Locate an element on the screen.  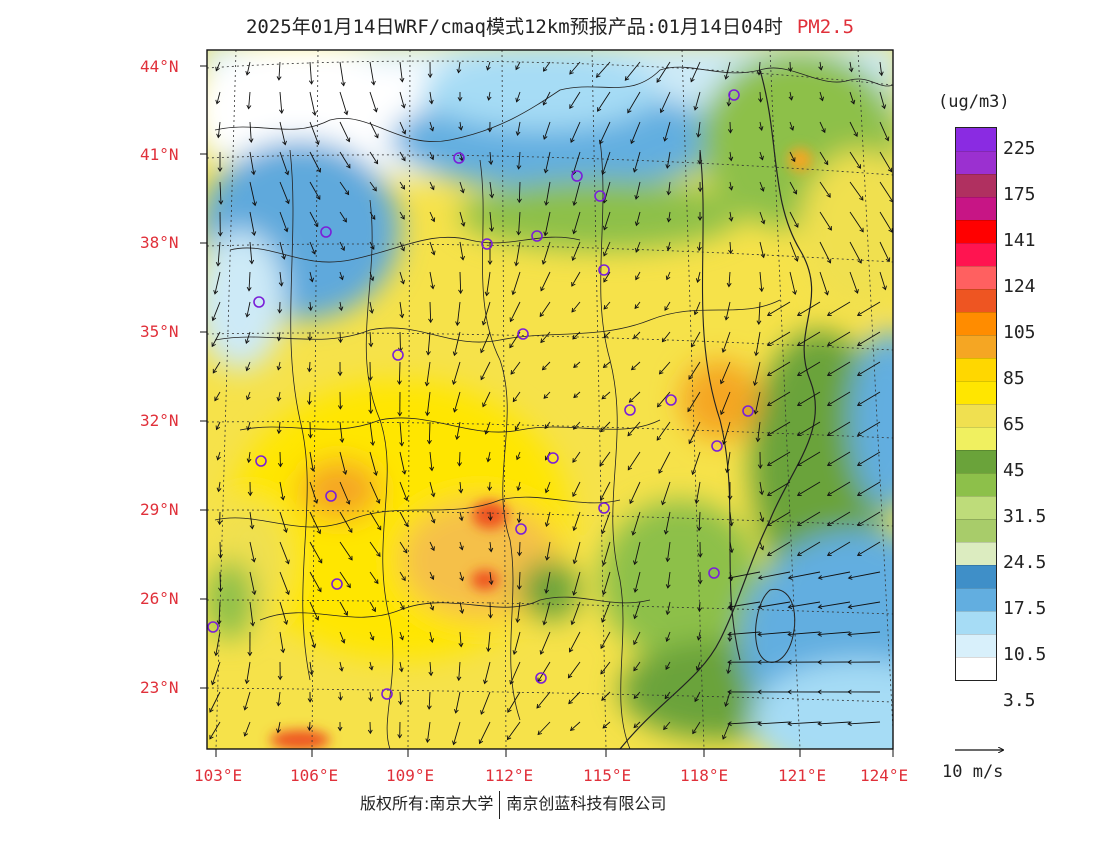
city-marker is located at coordinates (604, 508).